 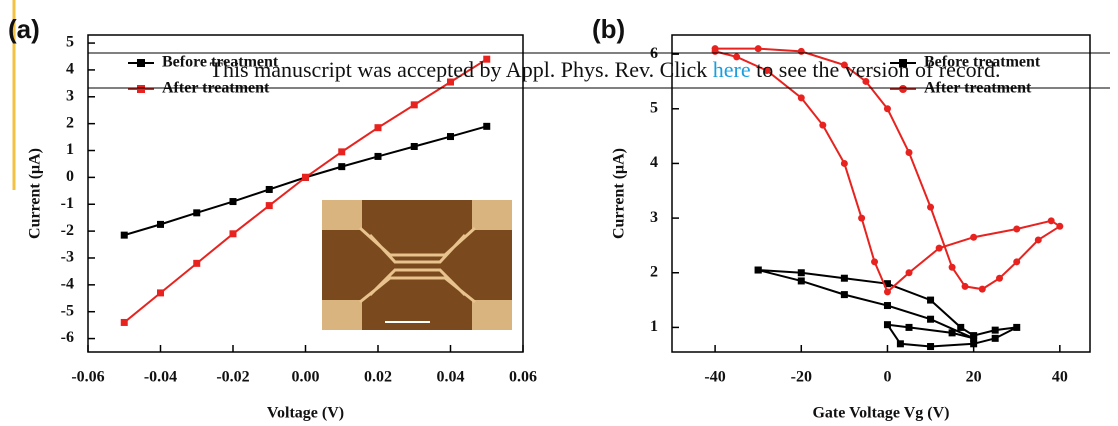 What do you see at coordinates (305, 413) in the screenshot?
I see `x-axis-title: Voltage (V)` at bounding box center [305, 413].